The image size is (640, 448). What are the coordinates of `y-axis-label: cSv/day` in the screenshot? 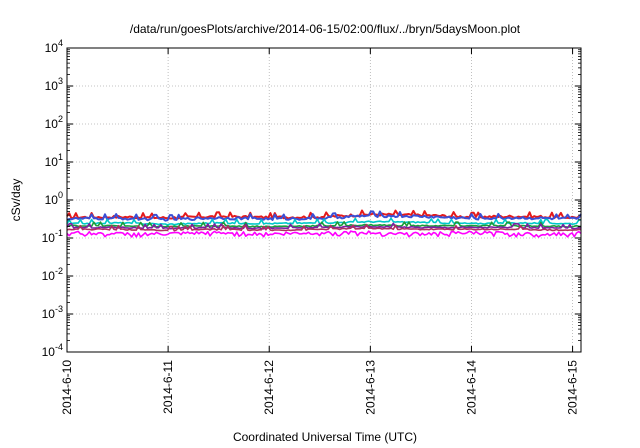 It's located at (16, 200).